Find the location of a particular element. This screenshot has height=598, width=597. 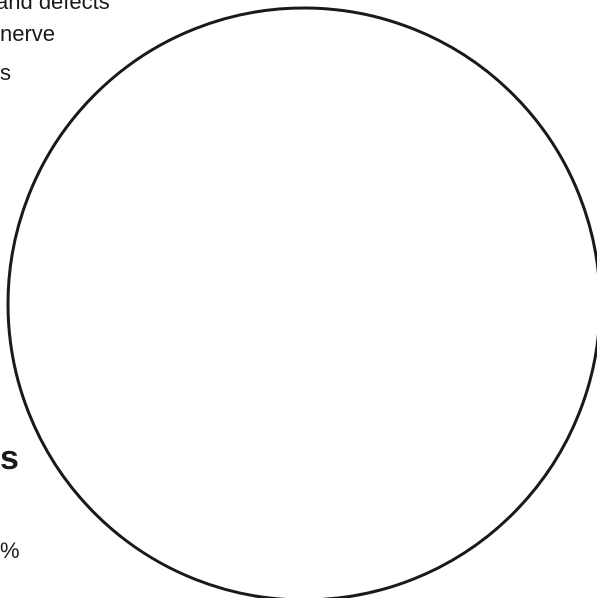

cropped-text-fragment: and defects is located at coordinates (55, 7).